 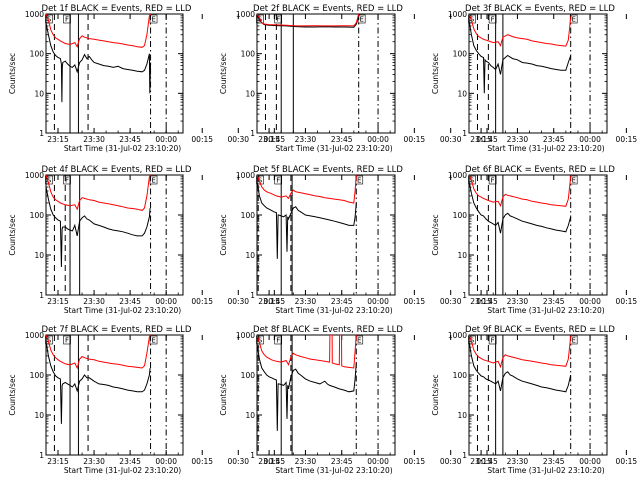 What do you see at coordinates (275, 139) in the screenshot?
I see `x-tick-label: 00:45` at bounding box center [275, 139].